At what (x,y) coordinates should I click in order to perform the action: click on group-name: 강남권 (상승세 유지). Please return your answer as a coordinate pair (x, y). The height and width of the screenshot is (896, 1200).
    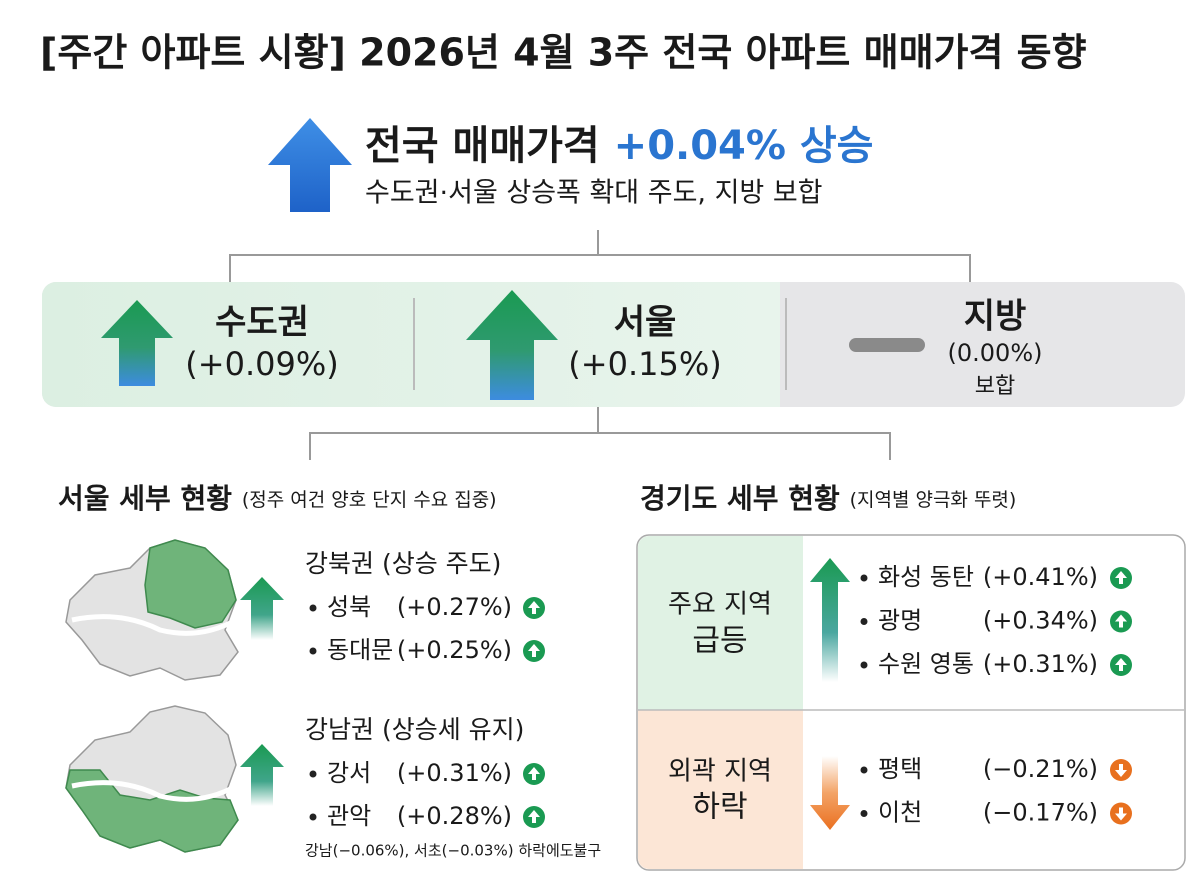
    Looking at the image, I should click on (414, 729).